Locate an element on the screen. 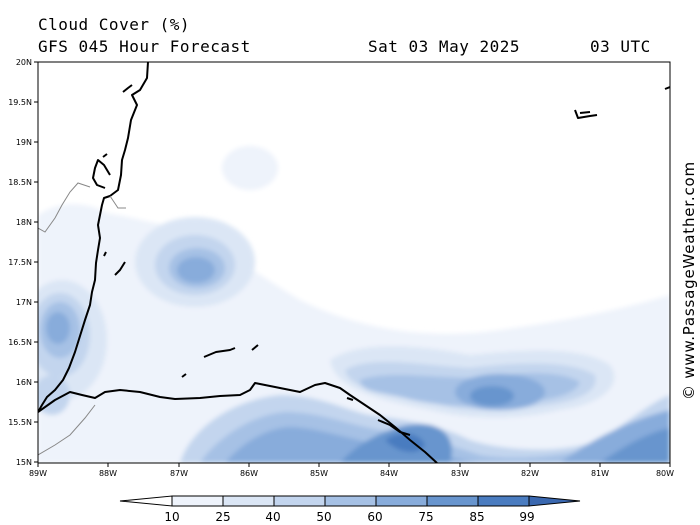 The width and height of the screenshot is (700, 525). latitude-axis is located at coordinates (36, 262).